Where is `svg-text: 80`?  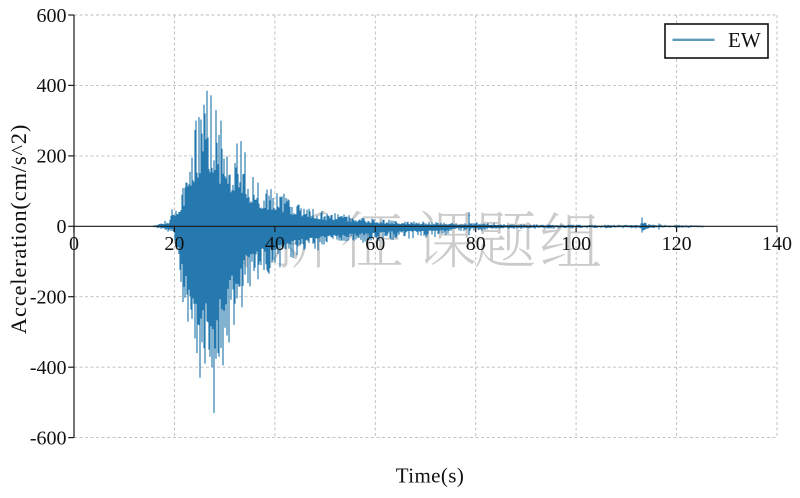
svg-text: 80 is located at coordinates (476, 244).